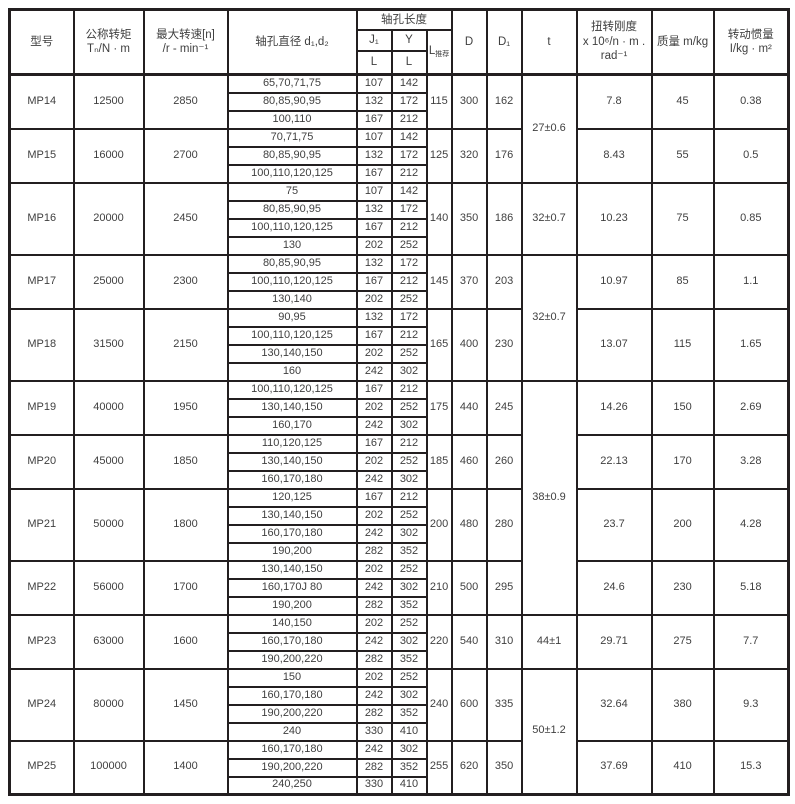  I want to click on header-torque-line1: 公称转矩, so click(108, 34).